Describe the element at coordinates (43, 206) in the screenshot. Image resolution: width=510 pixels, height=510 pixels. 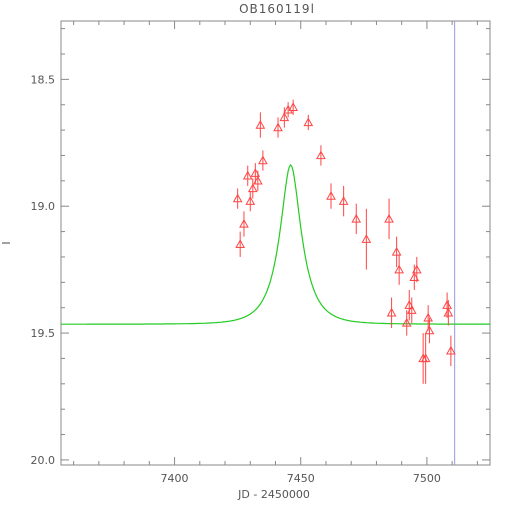
I see `y-tick-label: 19.0` at that location.